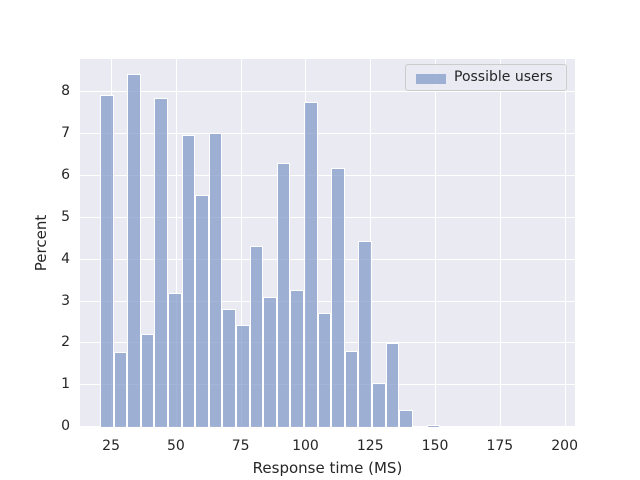 The image size is (640, 480). I want to click on x-tick-label: 200, so click(564, 446).